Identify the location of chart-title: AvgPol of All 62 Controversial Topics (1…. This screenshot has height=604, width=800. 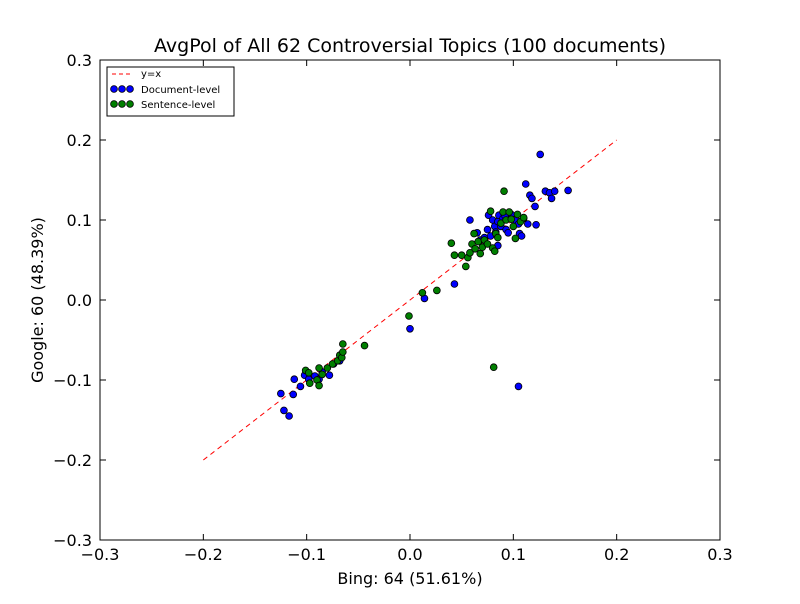
(410, 46).